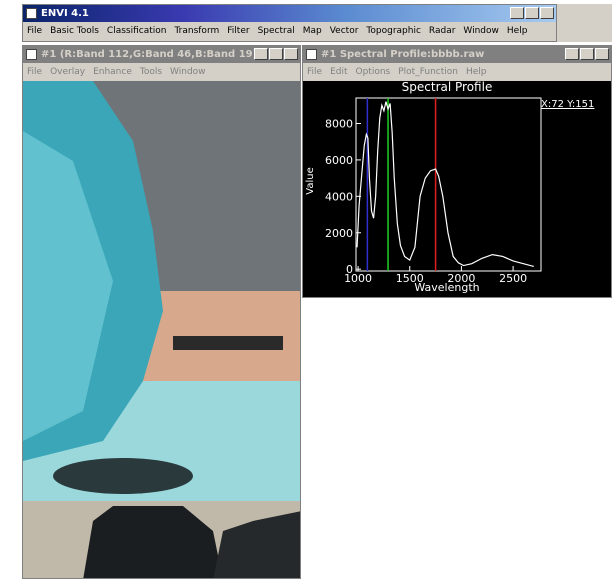  Describe the element at coordinates (447, 87) in the screenshot. I see `chart-title: Spectral Profile` at that location.